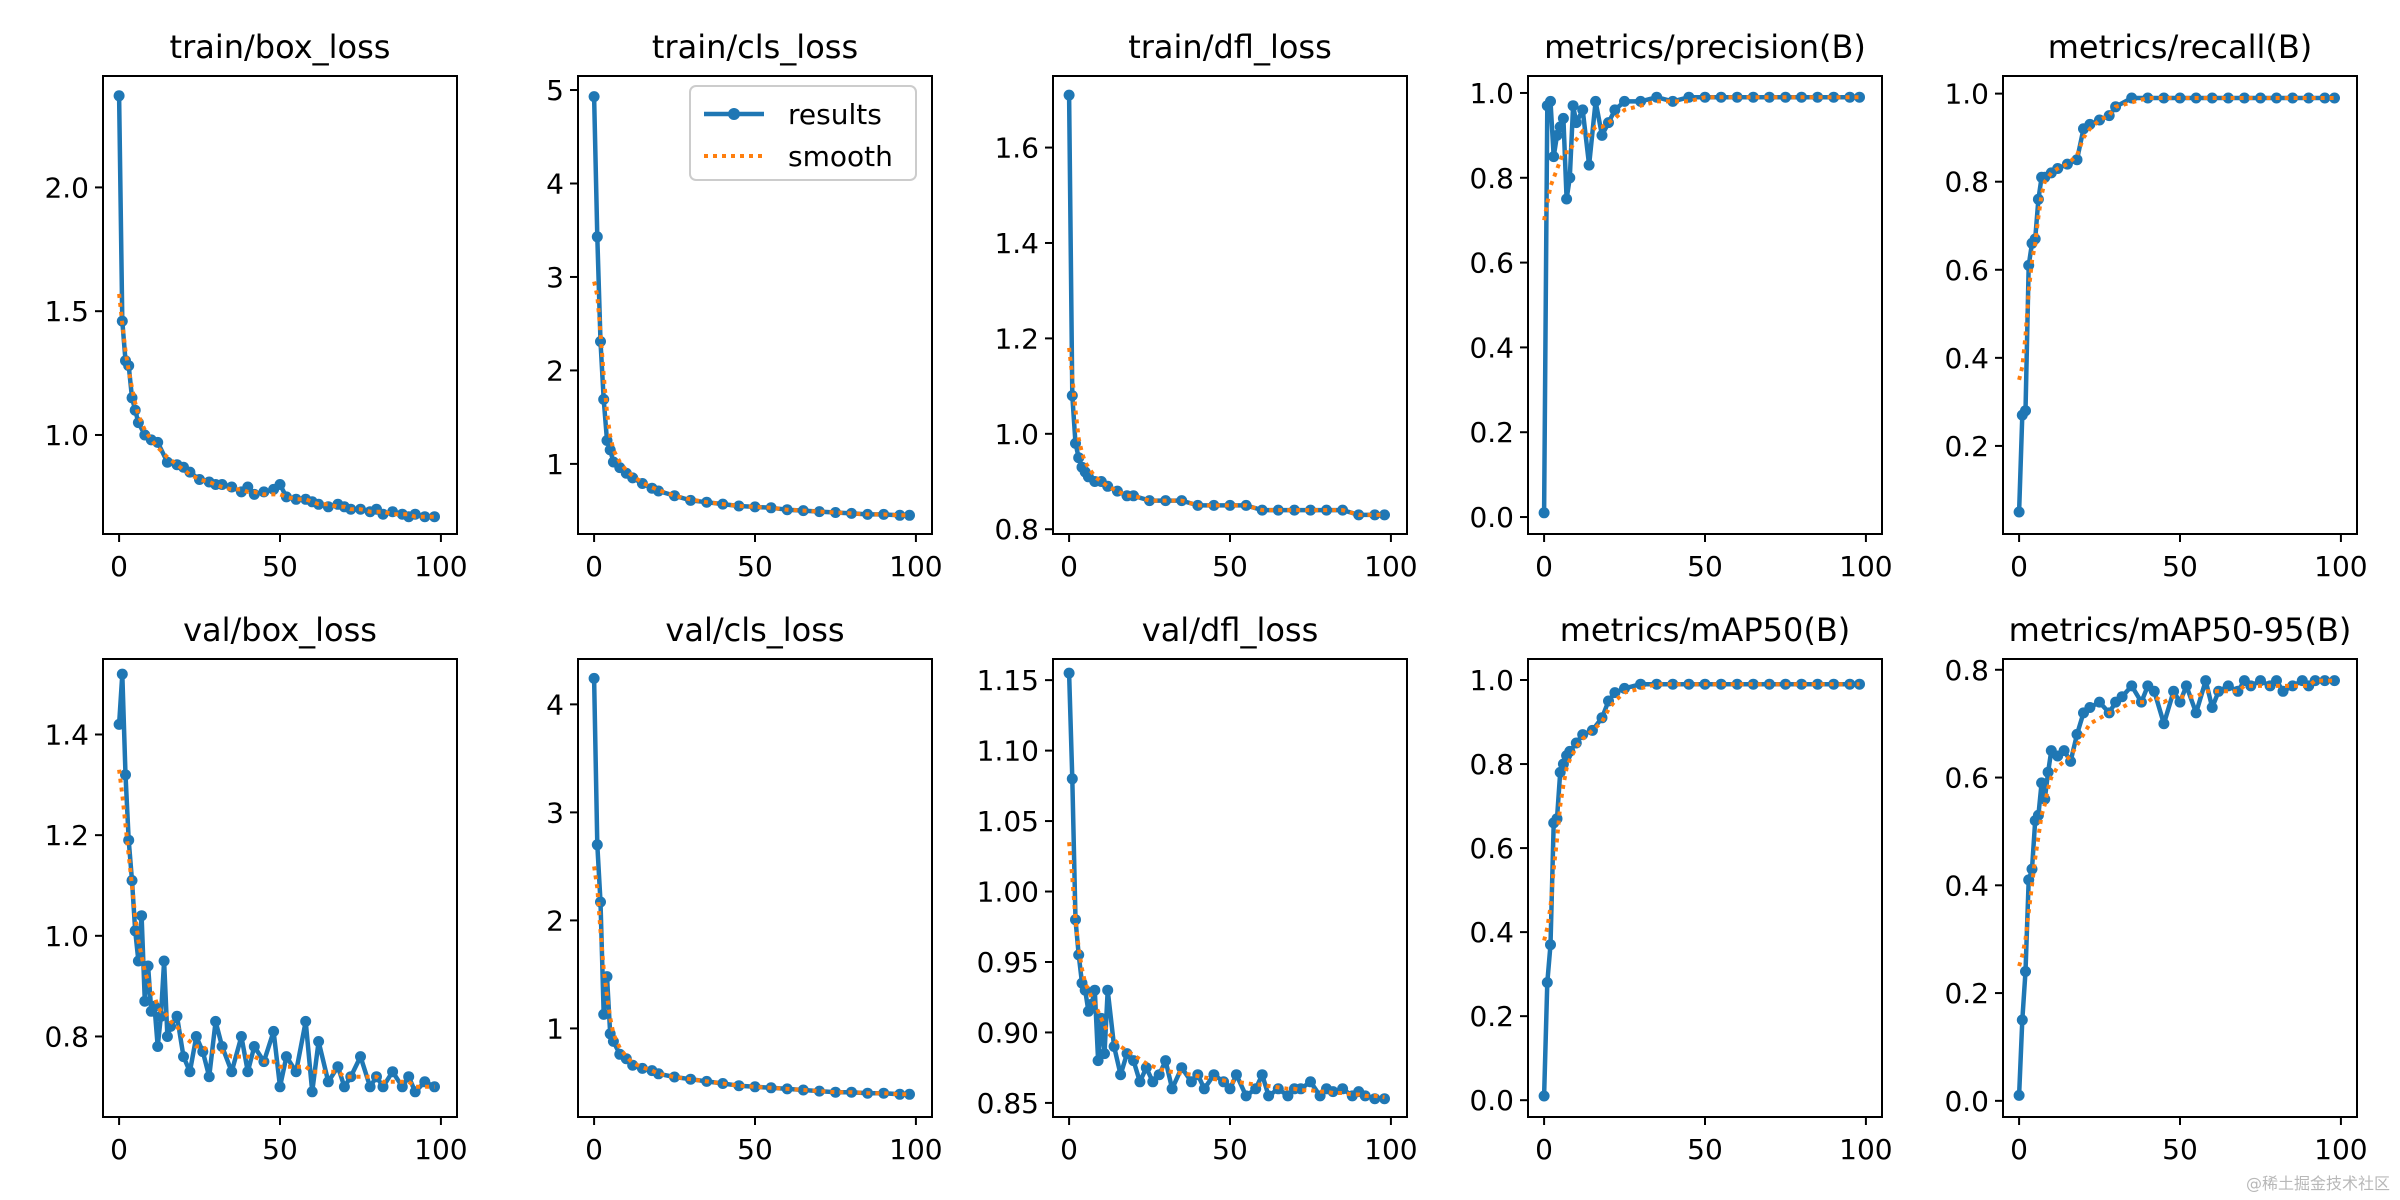 Image resolution: width=2400 pixels, height=1200 pixels. I want to click on panel-val-cls-loss: val/cls_loss 0 50 100 1 2 3 4, so click(744, 888).